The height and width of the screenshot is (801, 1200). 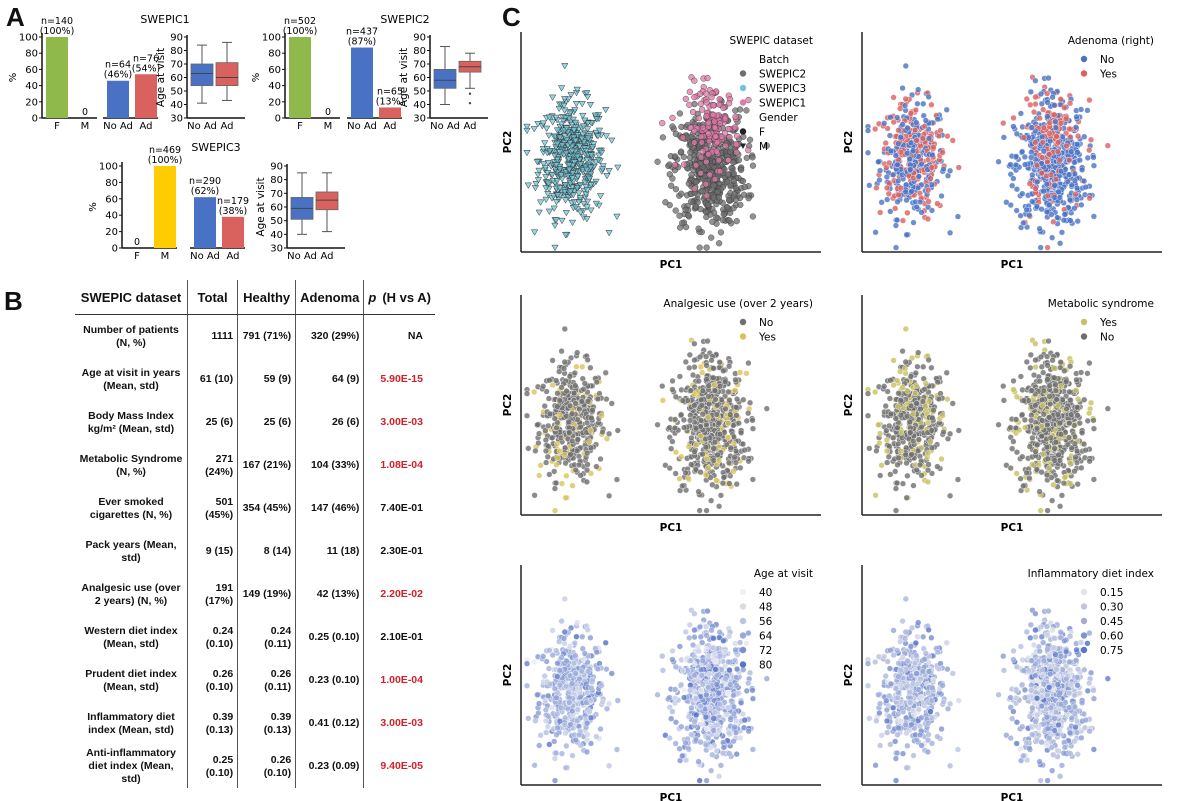 I want to click on age-box-ytick-label: 60, so click(x=276, y=208).